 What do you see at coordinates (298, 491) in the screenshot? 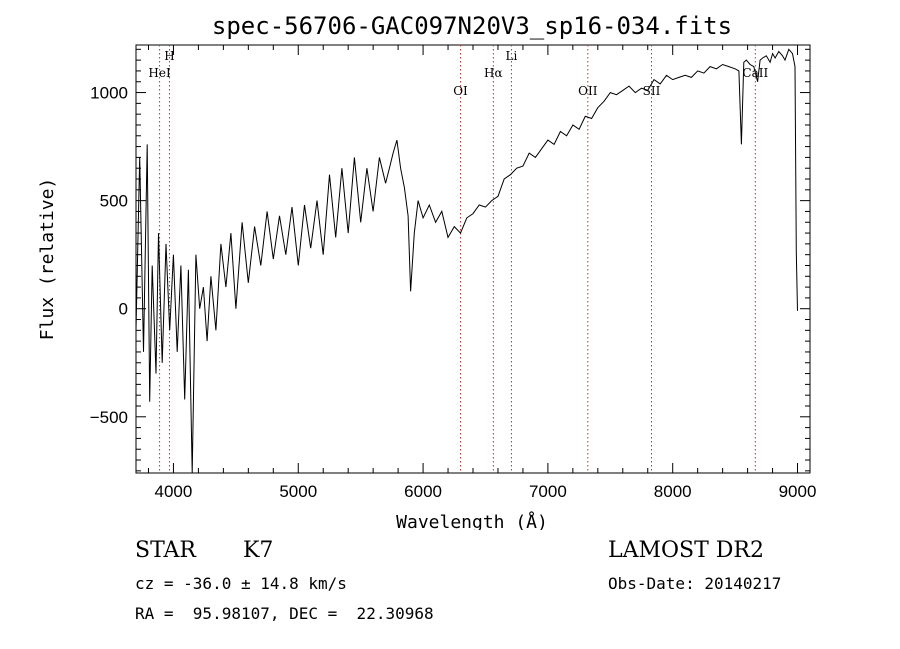
I see `x-tick-label: 5000` at bounding box center [298, 491].